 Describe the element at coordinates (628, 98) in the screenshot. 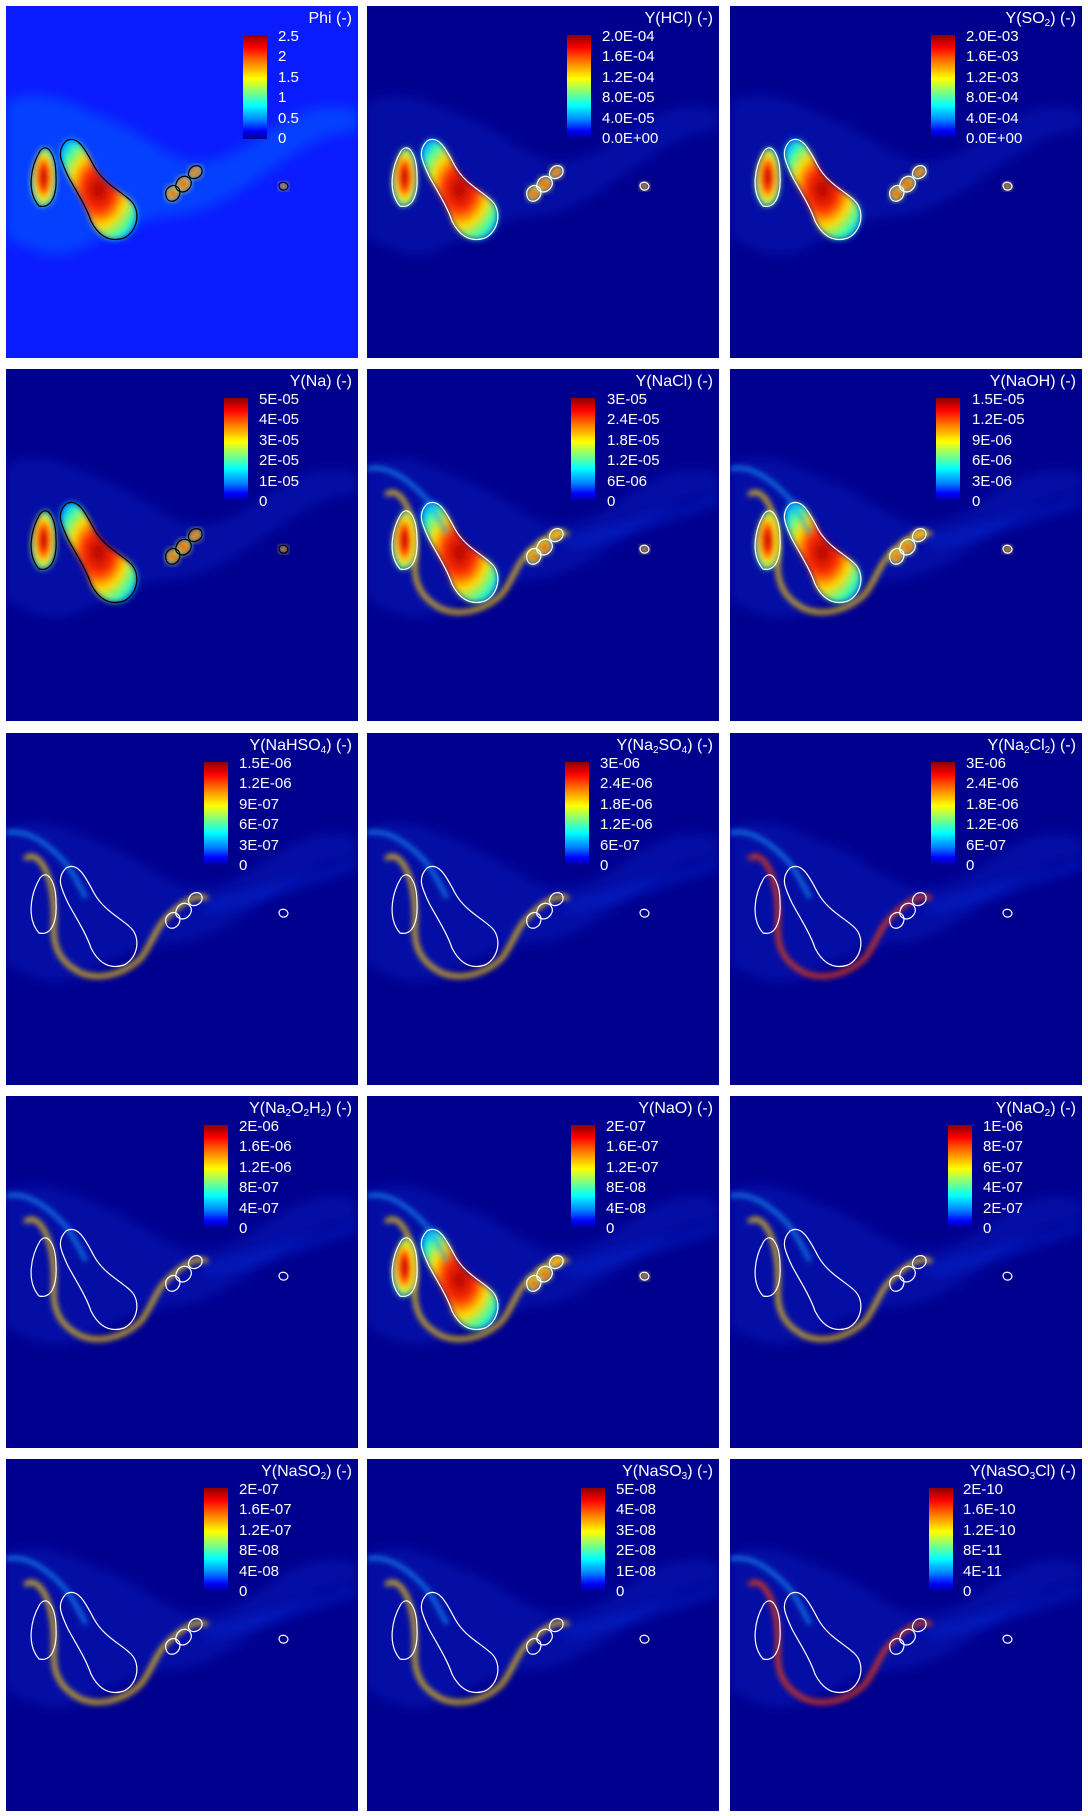

I see `colorbar-tick-label: 8.0E-05` at that location.